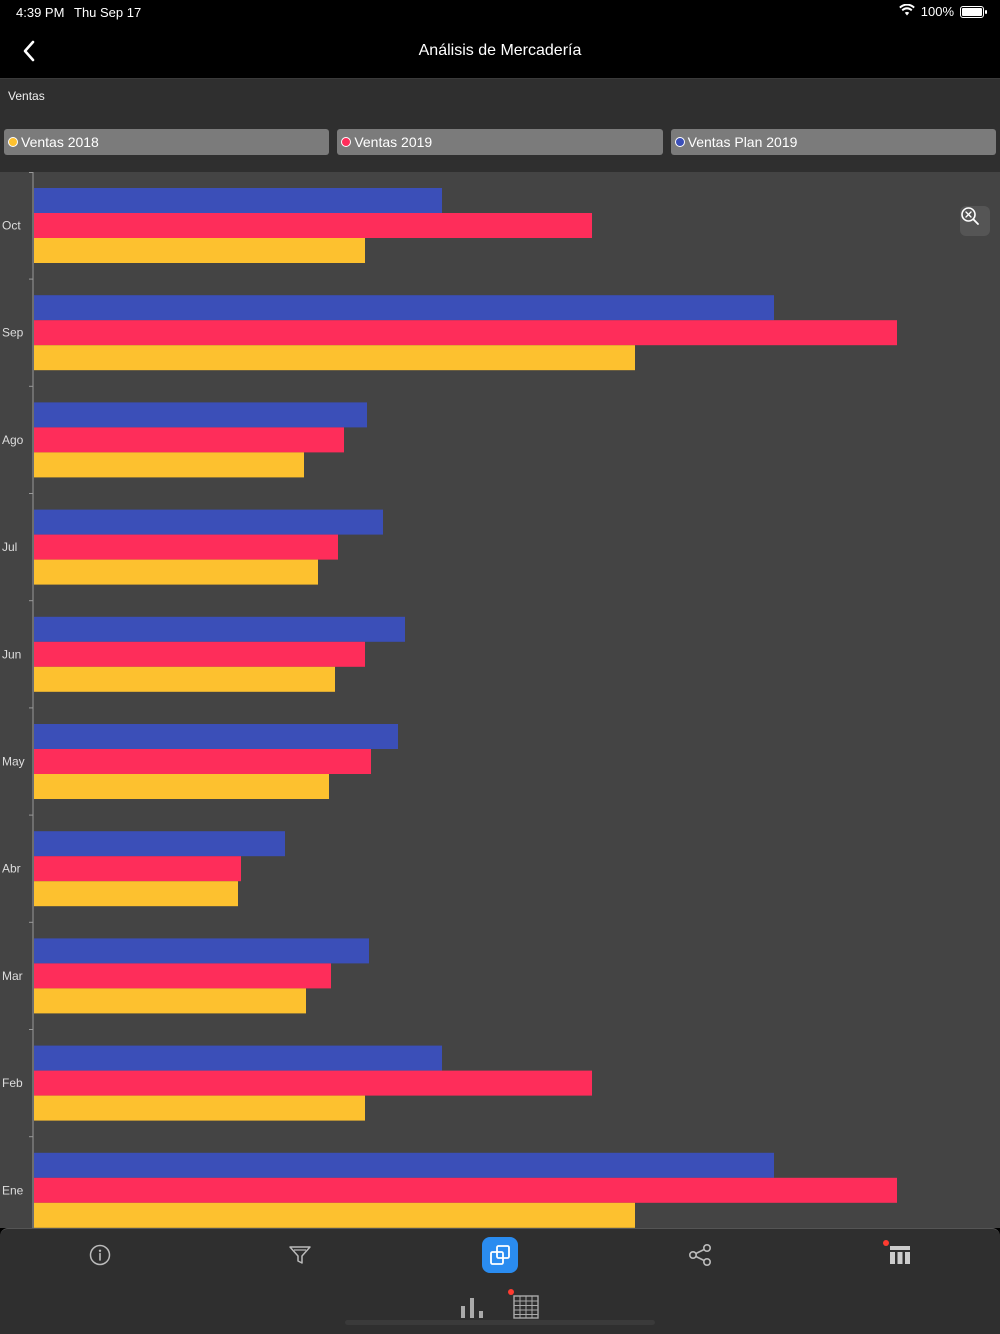  Describe the element at coordinates (404, 1165) in the screenshot. I see `bar-ene-ventas-plan-2019` at that location.